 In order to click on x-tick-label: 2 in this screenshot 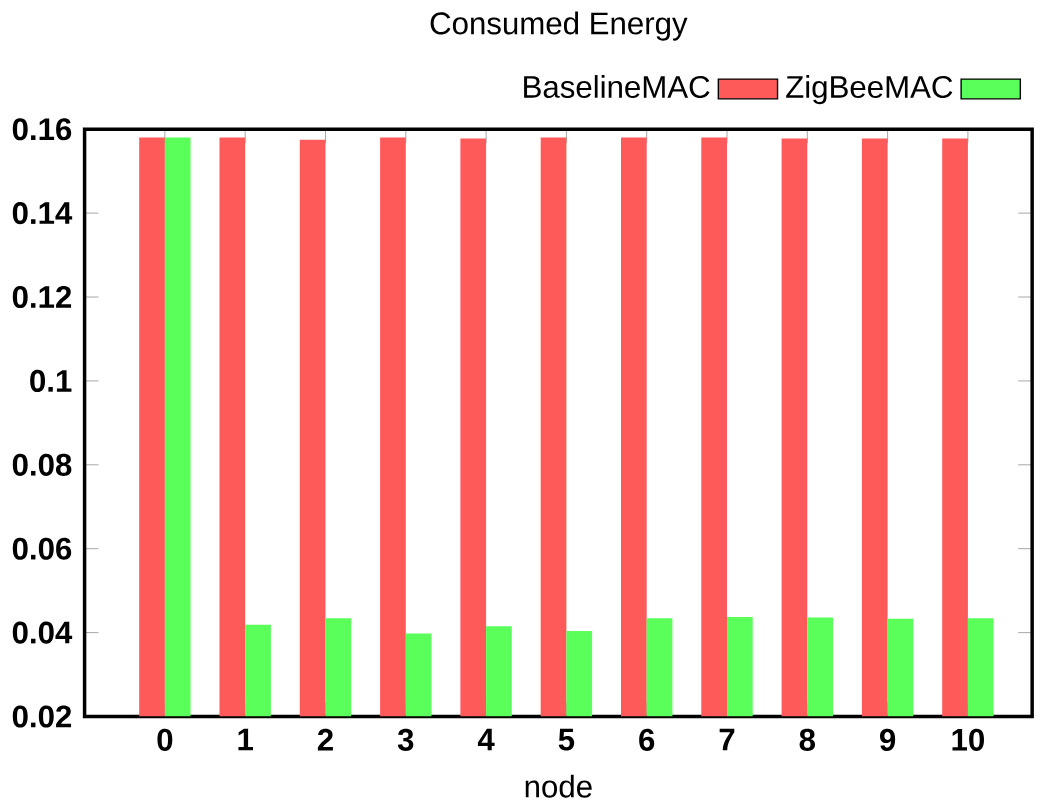, I will do `click(325, 739)`.